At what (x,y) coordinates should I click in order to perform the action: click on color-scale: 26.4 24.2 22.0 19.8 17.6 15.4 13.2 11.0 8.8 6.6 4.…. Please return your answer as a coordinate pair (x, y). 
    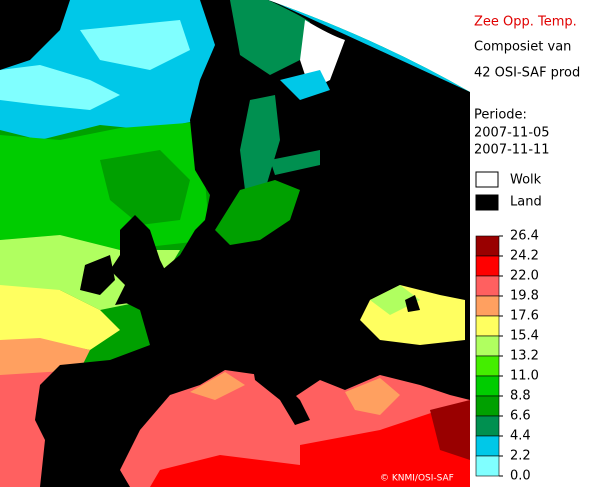
    Looking at the image, I should click on (507, 356).